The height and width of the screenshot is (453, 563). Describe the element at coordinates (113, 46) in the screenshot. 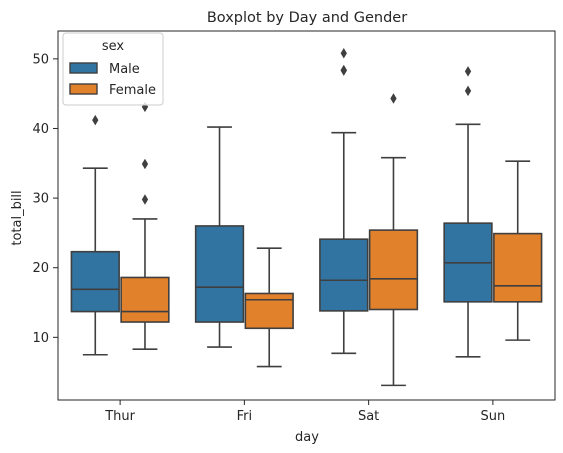

I see `legend-title: sex` at that location.